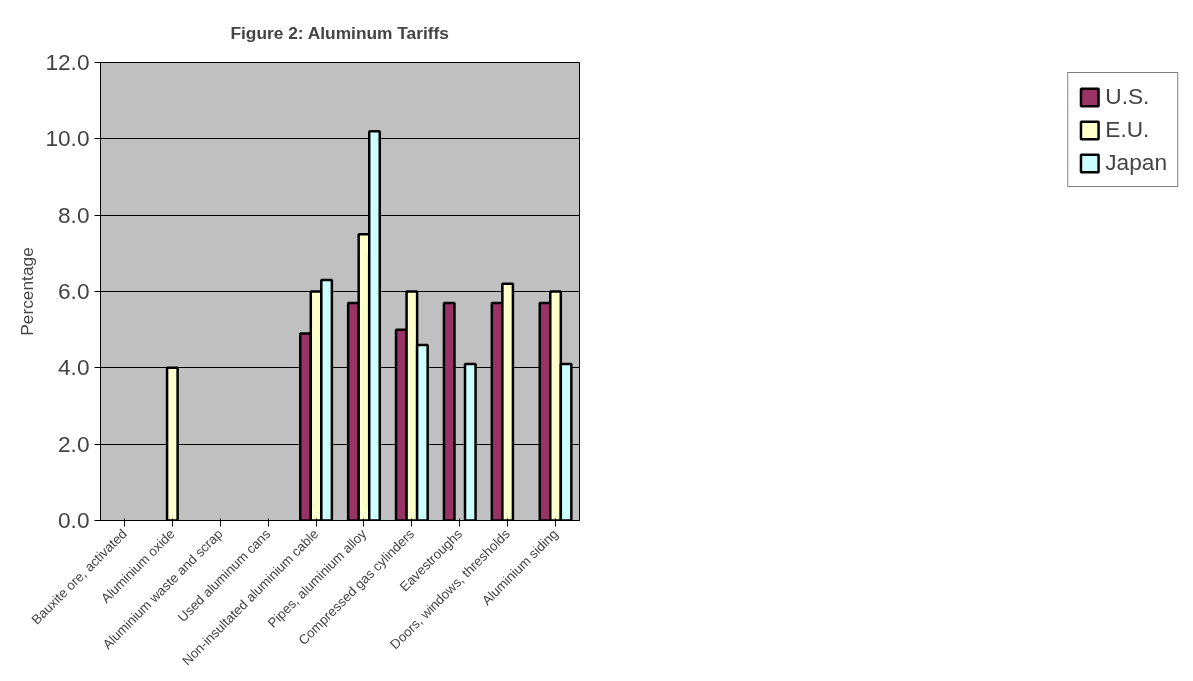 The height and width of the screenshot is (681, 1193). I want to click on y-tick-label: 4.0, so click(74, 367).